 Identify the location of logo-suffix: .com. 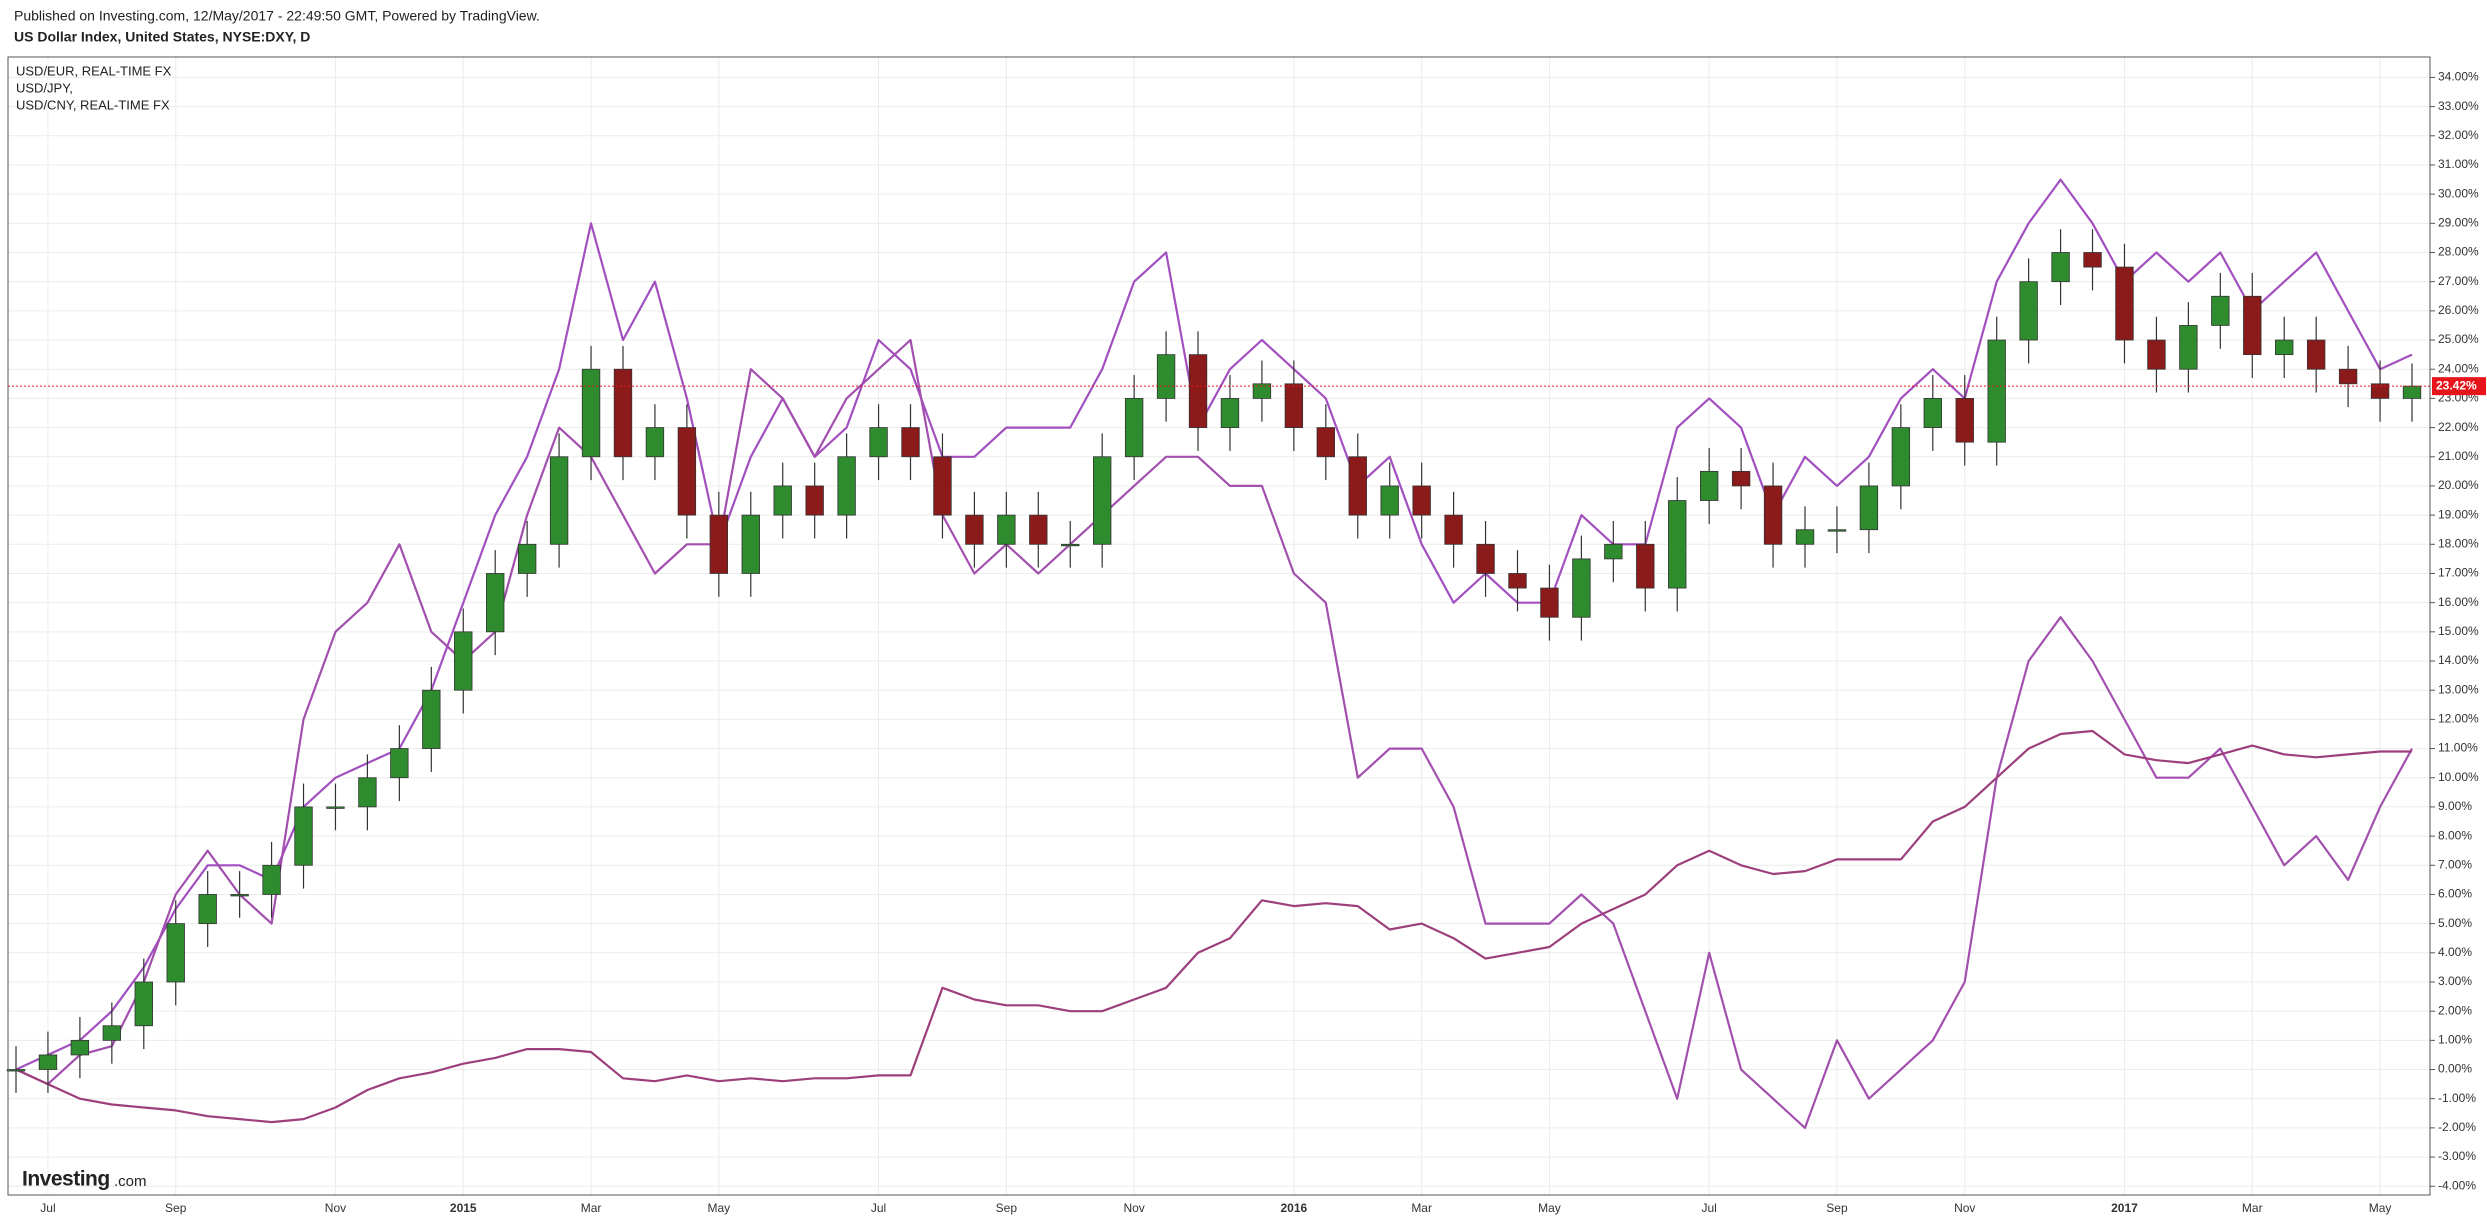
(130, 1181).